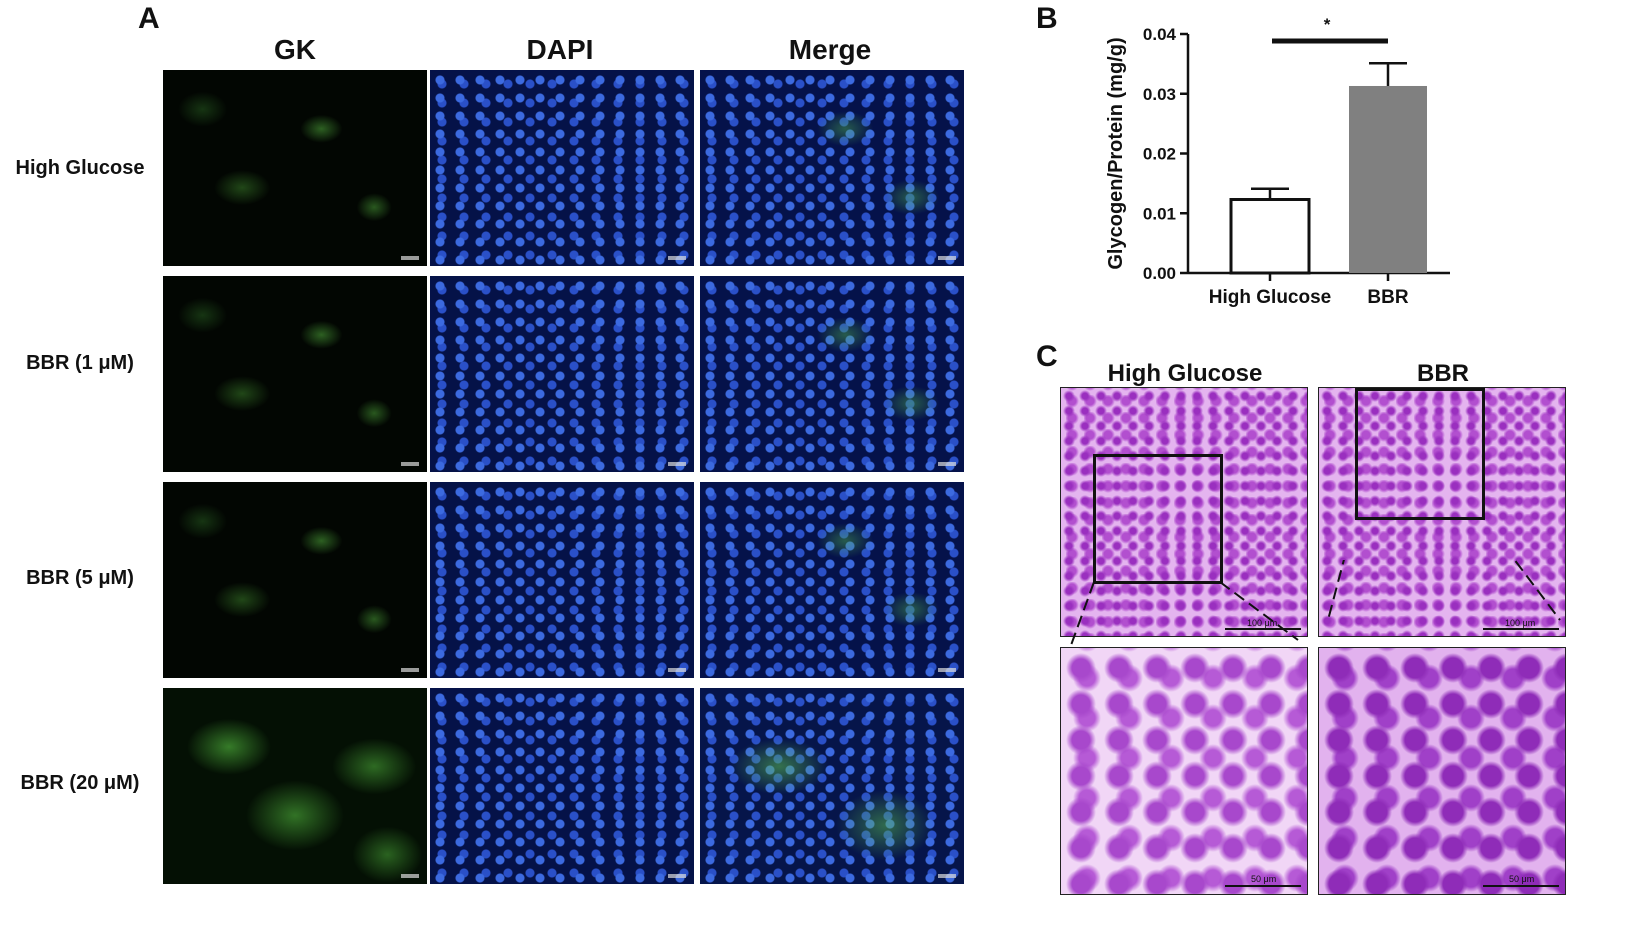  I want to click on y-tick-label: 0.03, so click(1159, 94).